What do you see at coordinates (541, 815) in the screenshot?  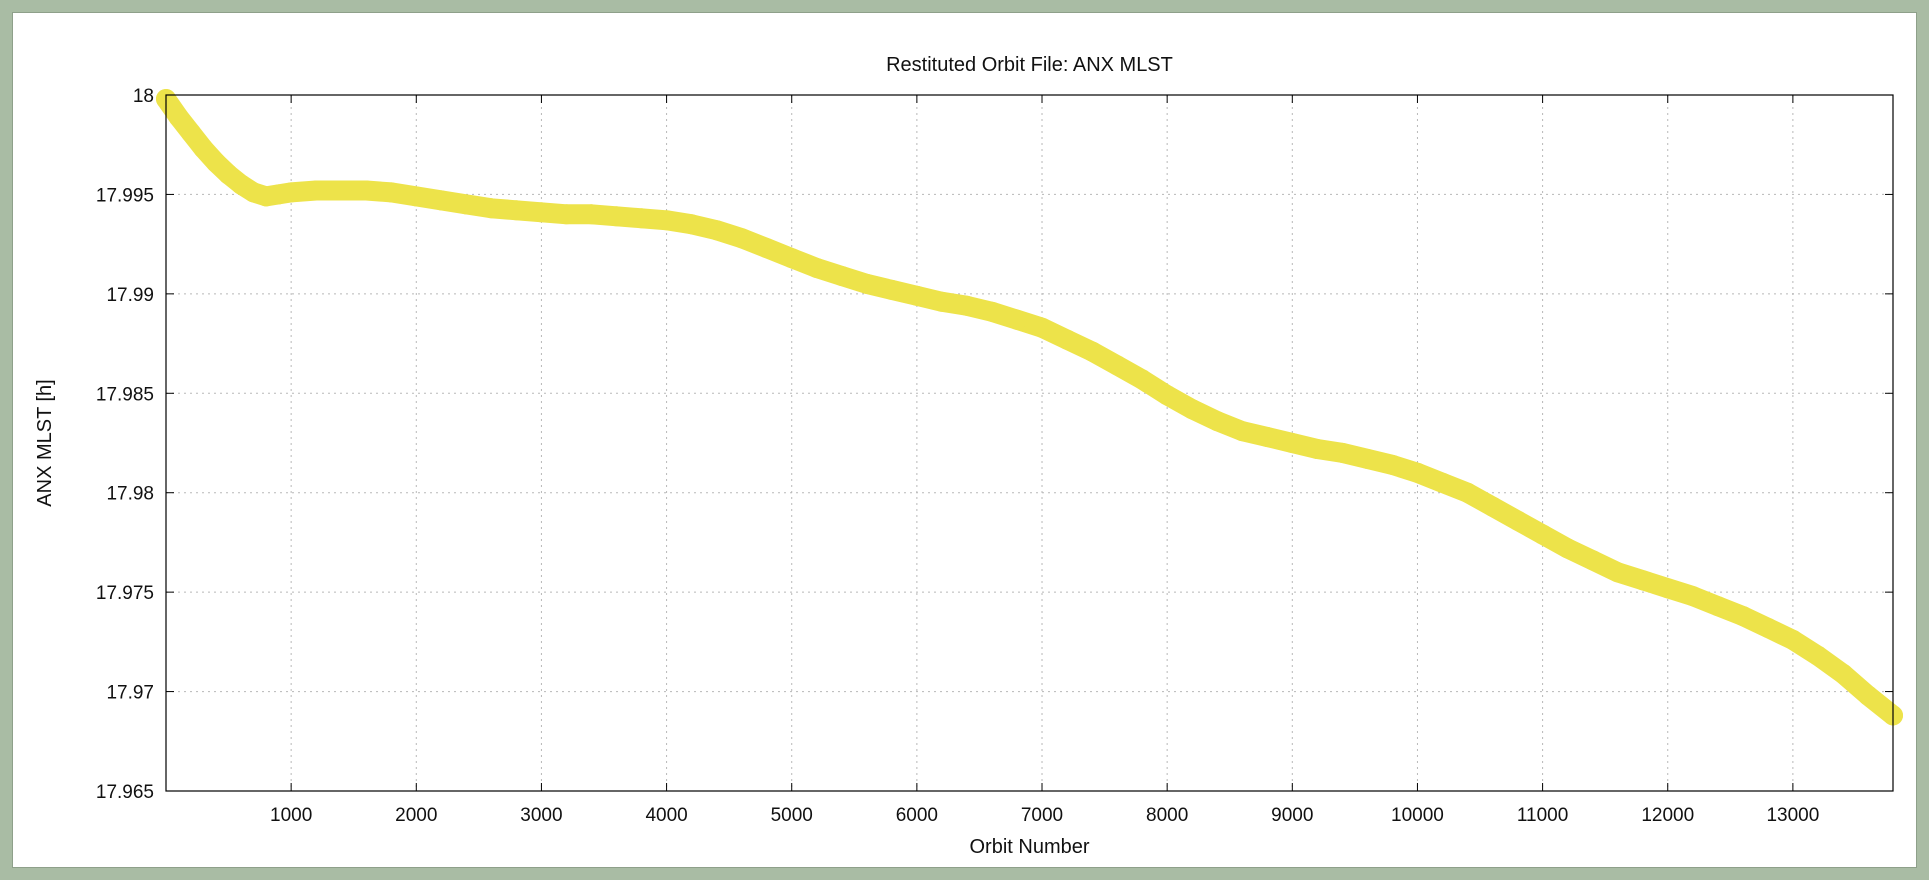 I see `x-tick-label: 3000` at bounding box center [541, 815].